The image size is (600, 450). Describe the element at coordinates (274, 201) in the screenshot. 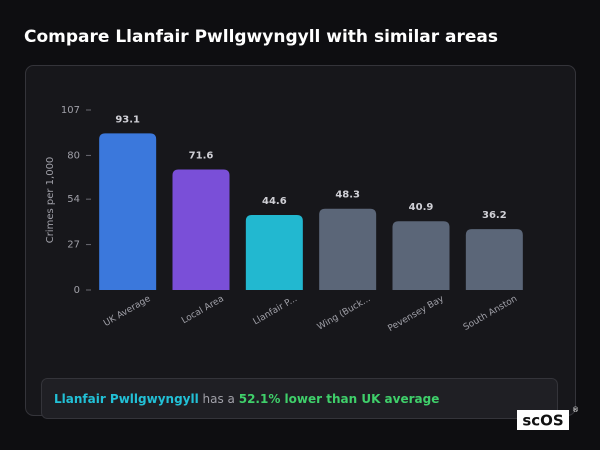

I see `value-label: 44.6` at that location.